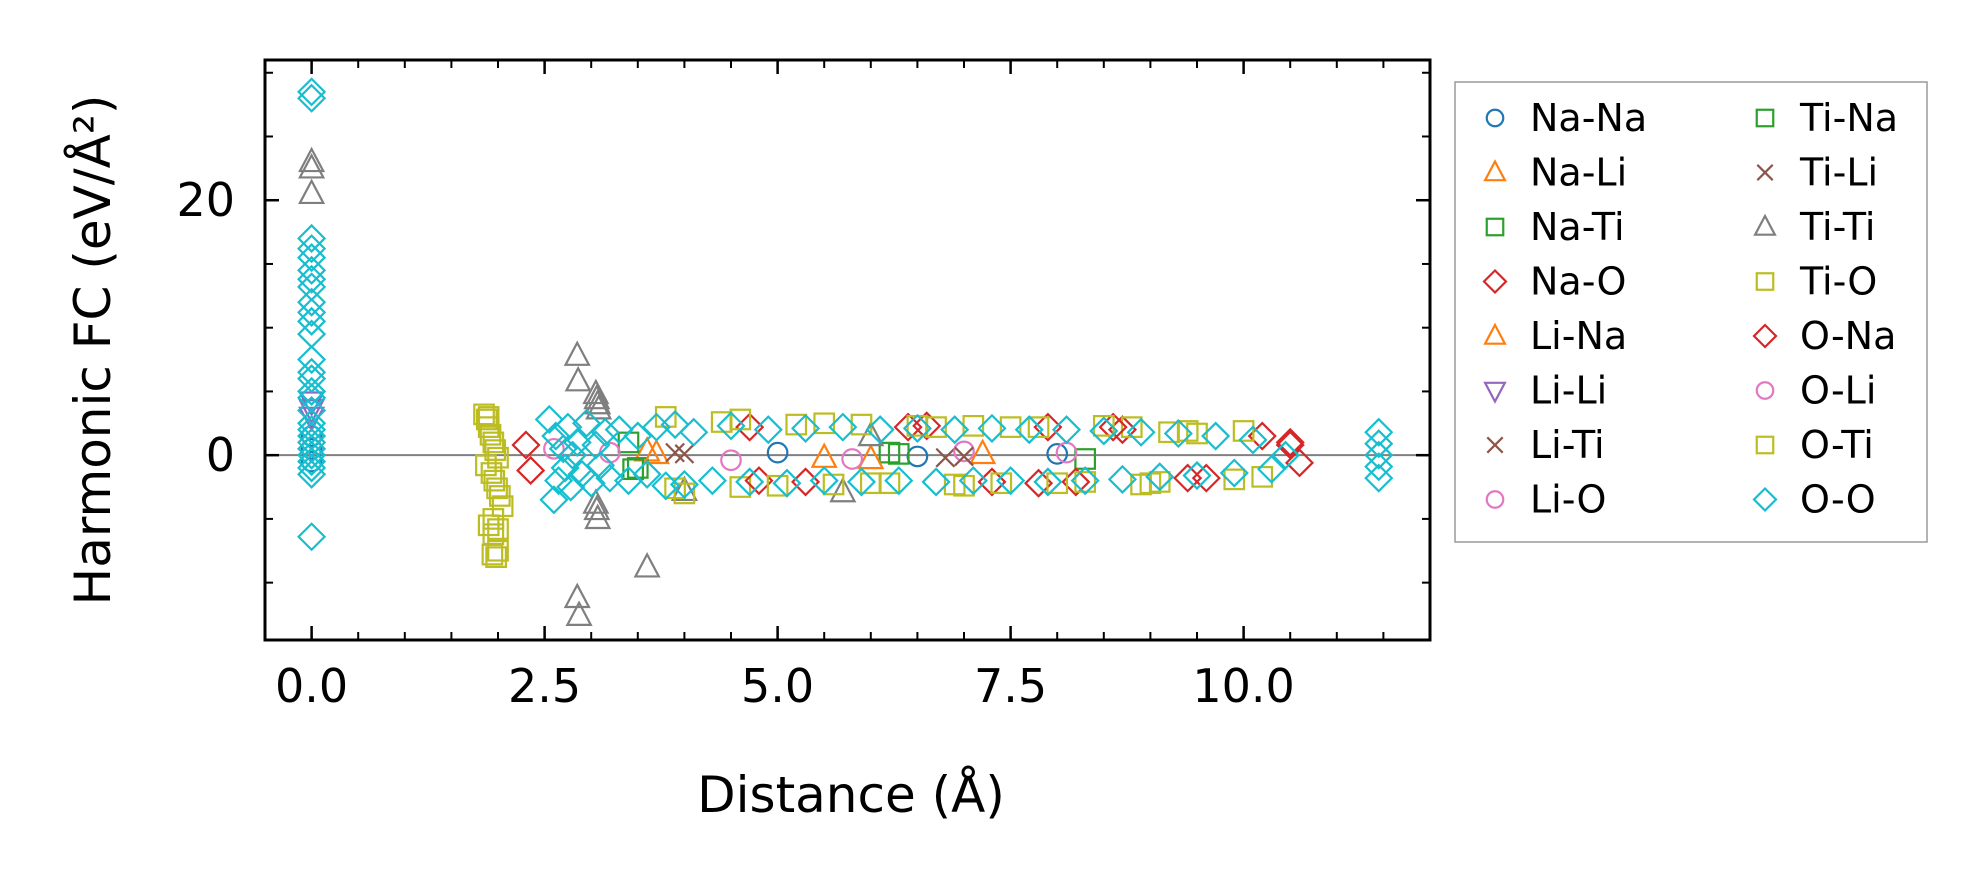 The height and width of the screenshot is (883, 1974). Describe the element at coordinates (596, 501) in the screenshot. I see `data-point: Ti-Ti (3.05, -3.8)` at that location.